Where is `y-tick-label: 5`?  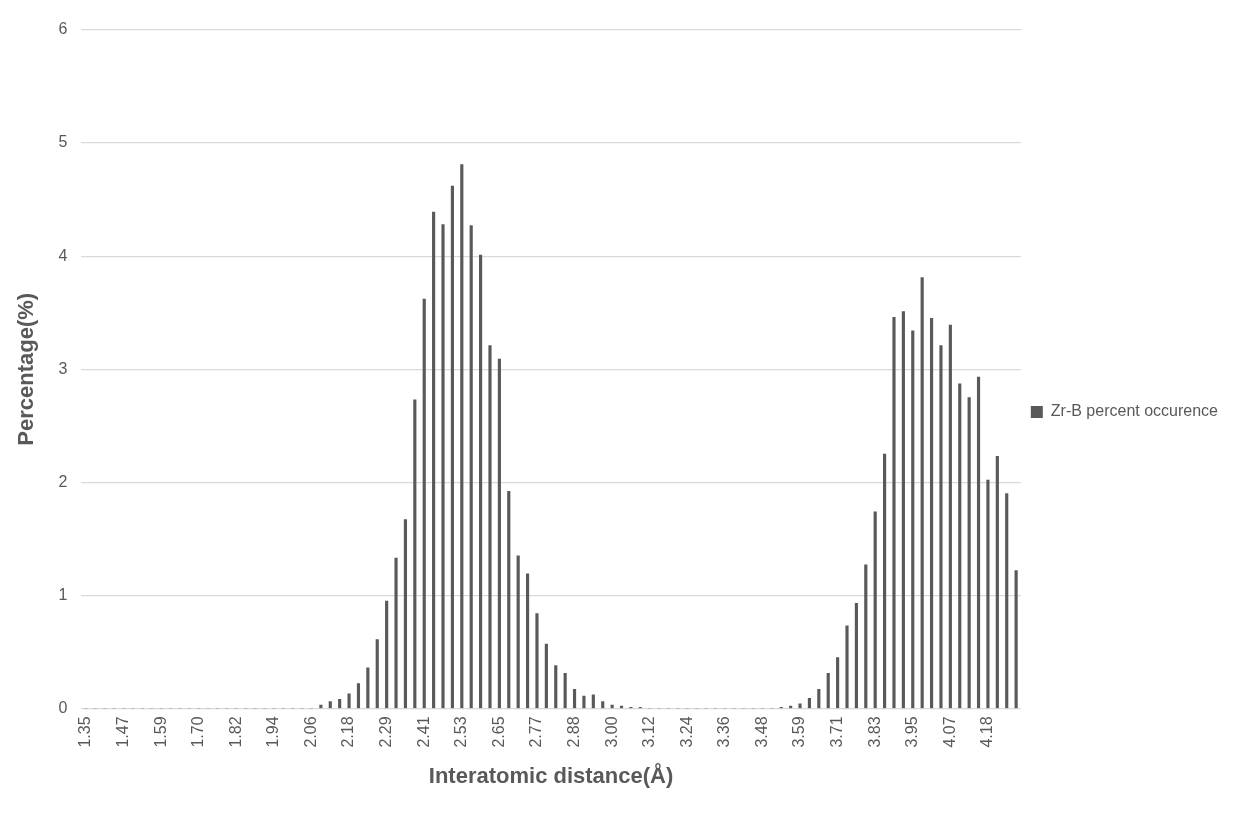 y-tick-label: 5 is located at coordinates (63, 142).